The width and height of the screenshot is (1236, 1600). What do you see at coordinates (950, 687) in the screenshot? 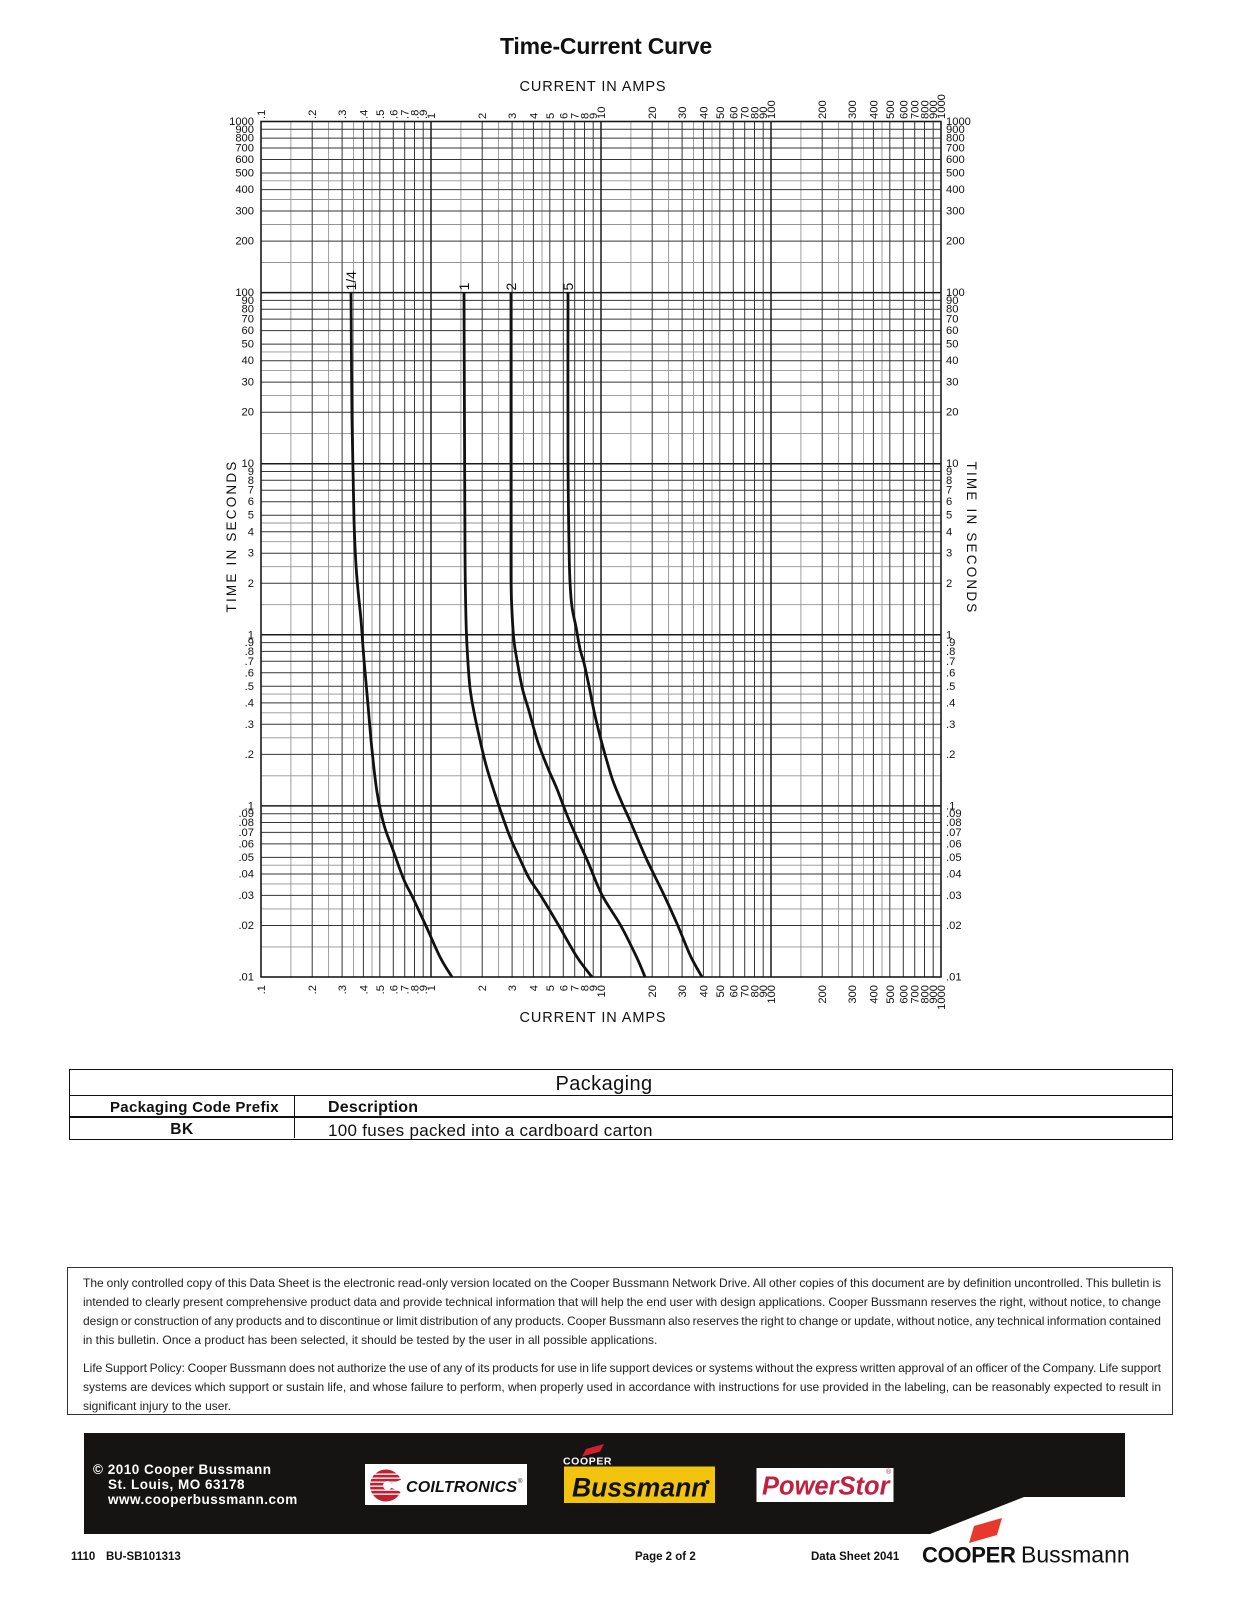
I see `svg-text: .5` at bounding box center [950, 687].